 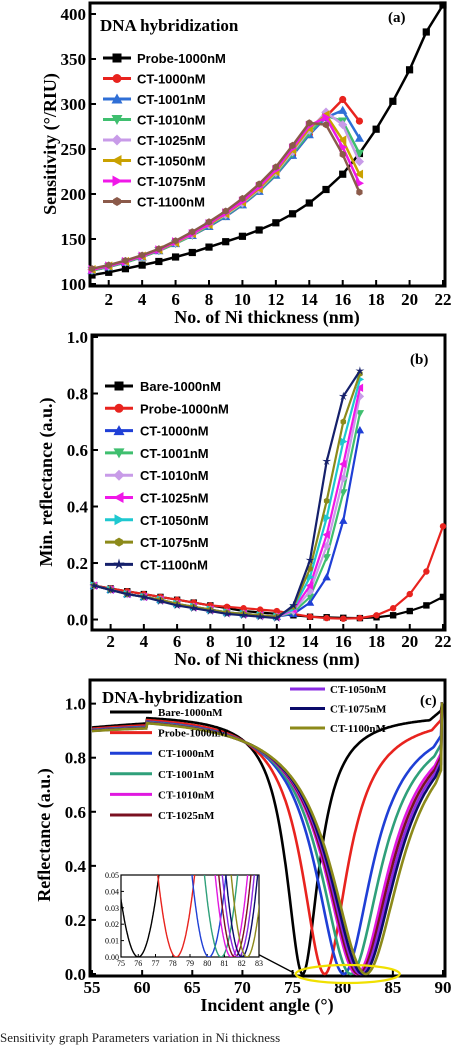 What do you see at coordinates (74, 104) in the screenshot?
I see `y-tick-label-a: 300` at bounding box center [74, 104].